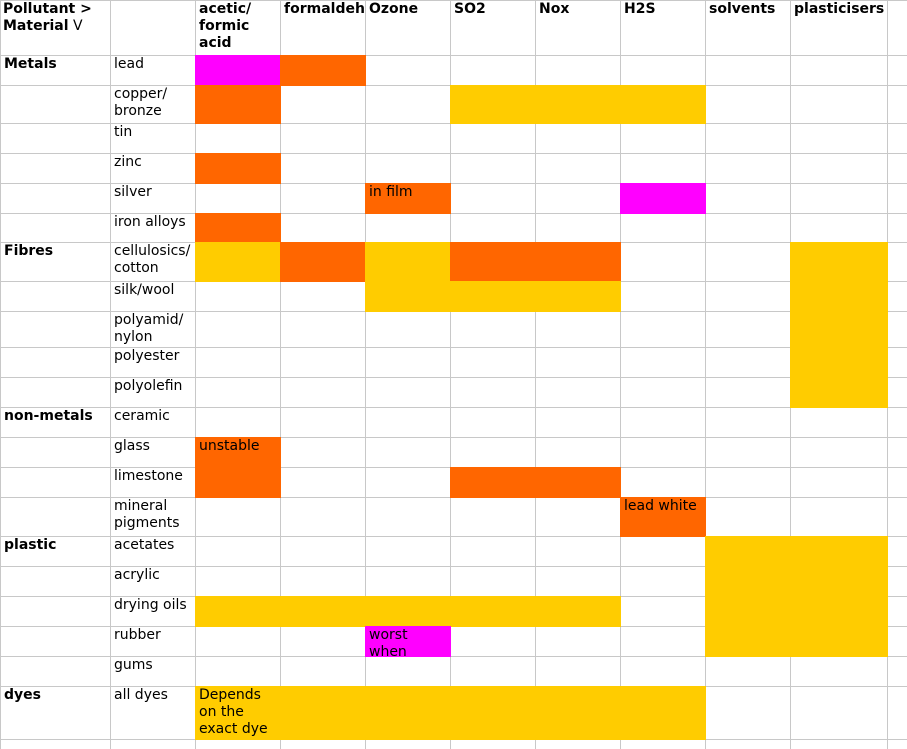 The width and height of the screenshot is (907, 749). Describe the element at coordinates (148, 476) in the screenshot. I see `material-label: limestone` at that location.